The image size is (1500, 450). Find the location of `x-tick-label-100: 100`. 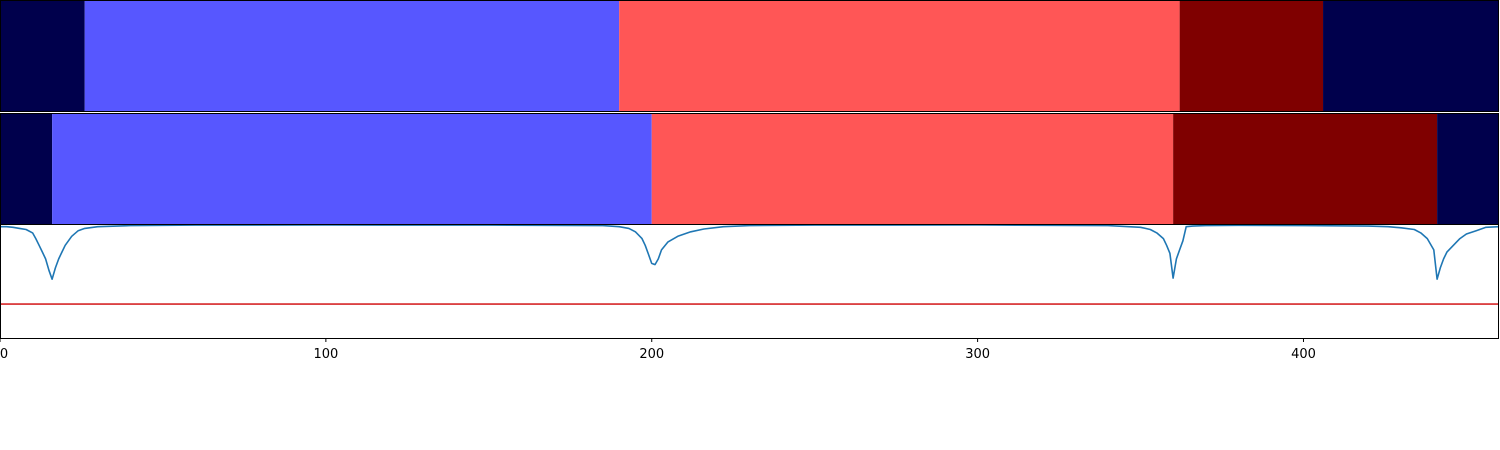

x-tick-label-100: 100 is located at coordinates (325, 354).